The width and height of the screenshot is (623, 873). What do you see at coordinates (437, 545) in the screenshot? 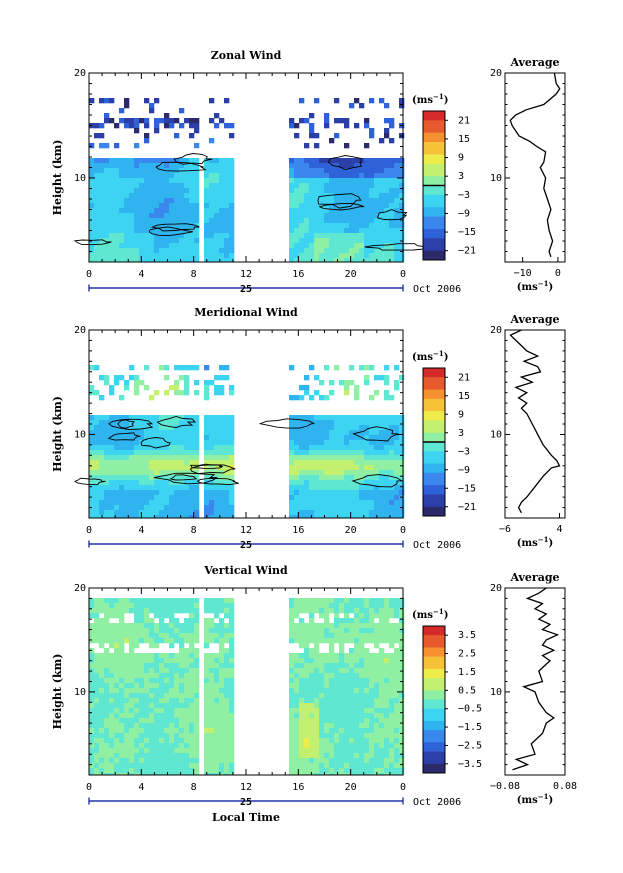
I see `date-suffix: Oct 2006` at bounding box center [437, 545].